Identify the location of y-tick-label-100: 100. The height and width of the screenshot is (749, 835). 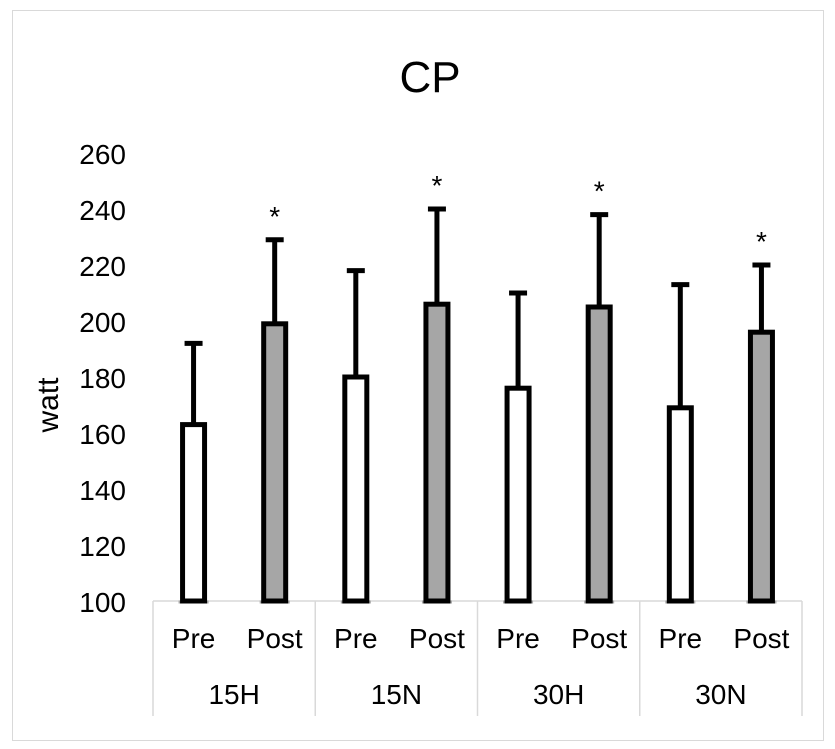
(102, 602).